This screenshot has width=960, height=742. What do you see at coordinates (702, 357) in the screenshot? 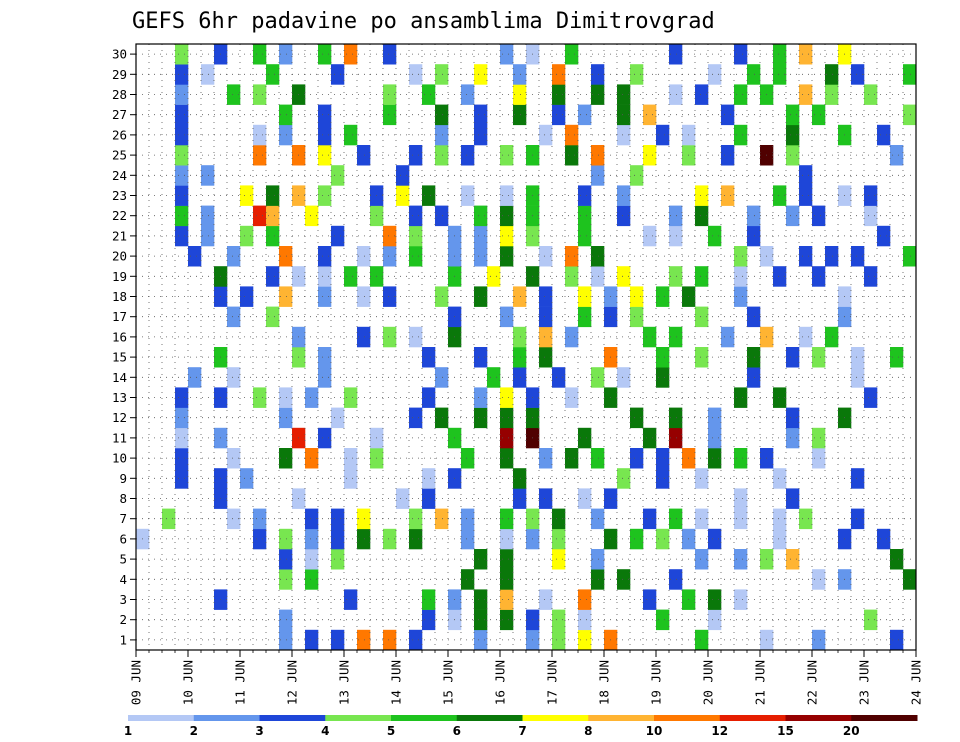
I see `cell-m15-t43` at bounding box center [702, 357].